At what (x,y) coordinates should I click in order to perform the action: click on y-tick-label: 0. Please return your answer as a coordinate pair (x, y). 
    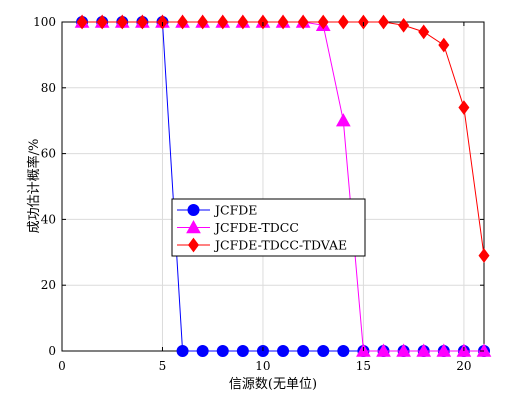
    Looking at the image, I should click on (52, 351).